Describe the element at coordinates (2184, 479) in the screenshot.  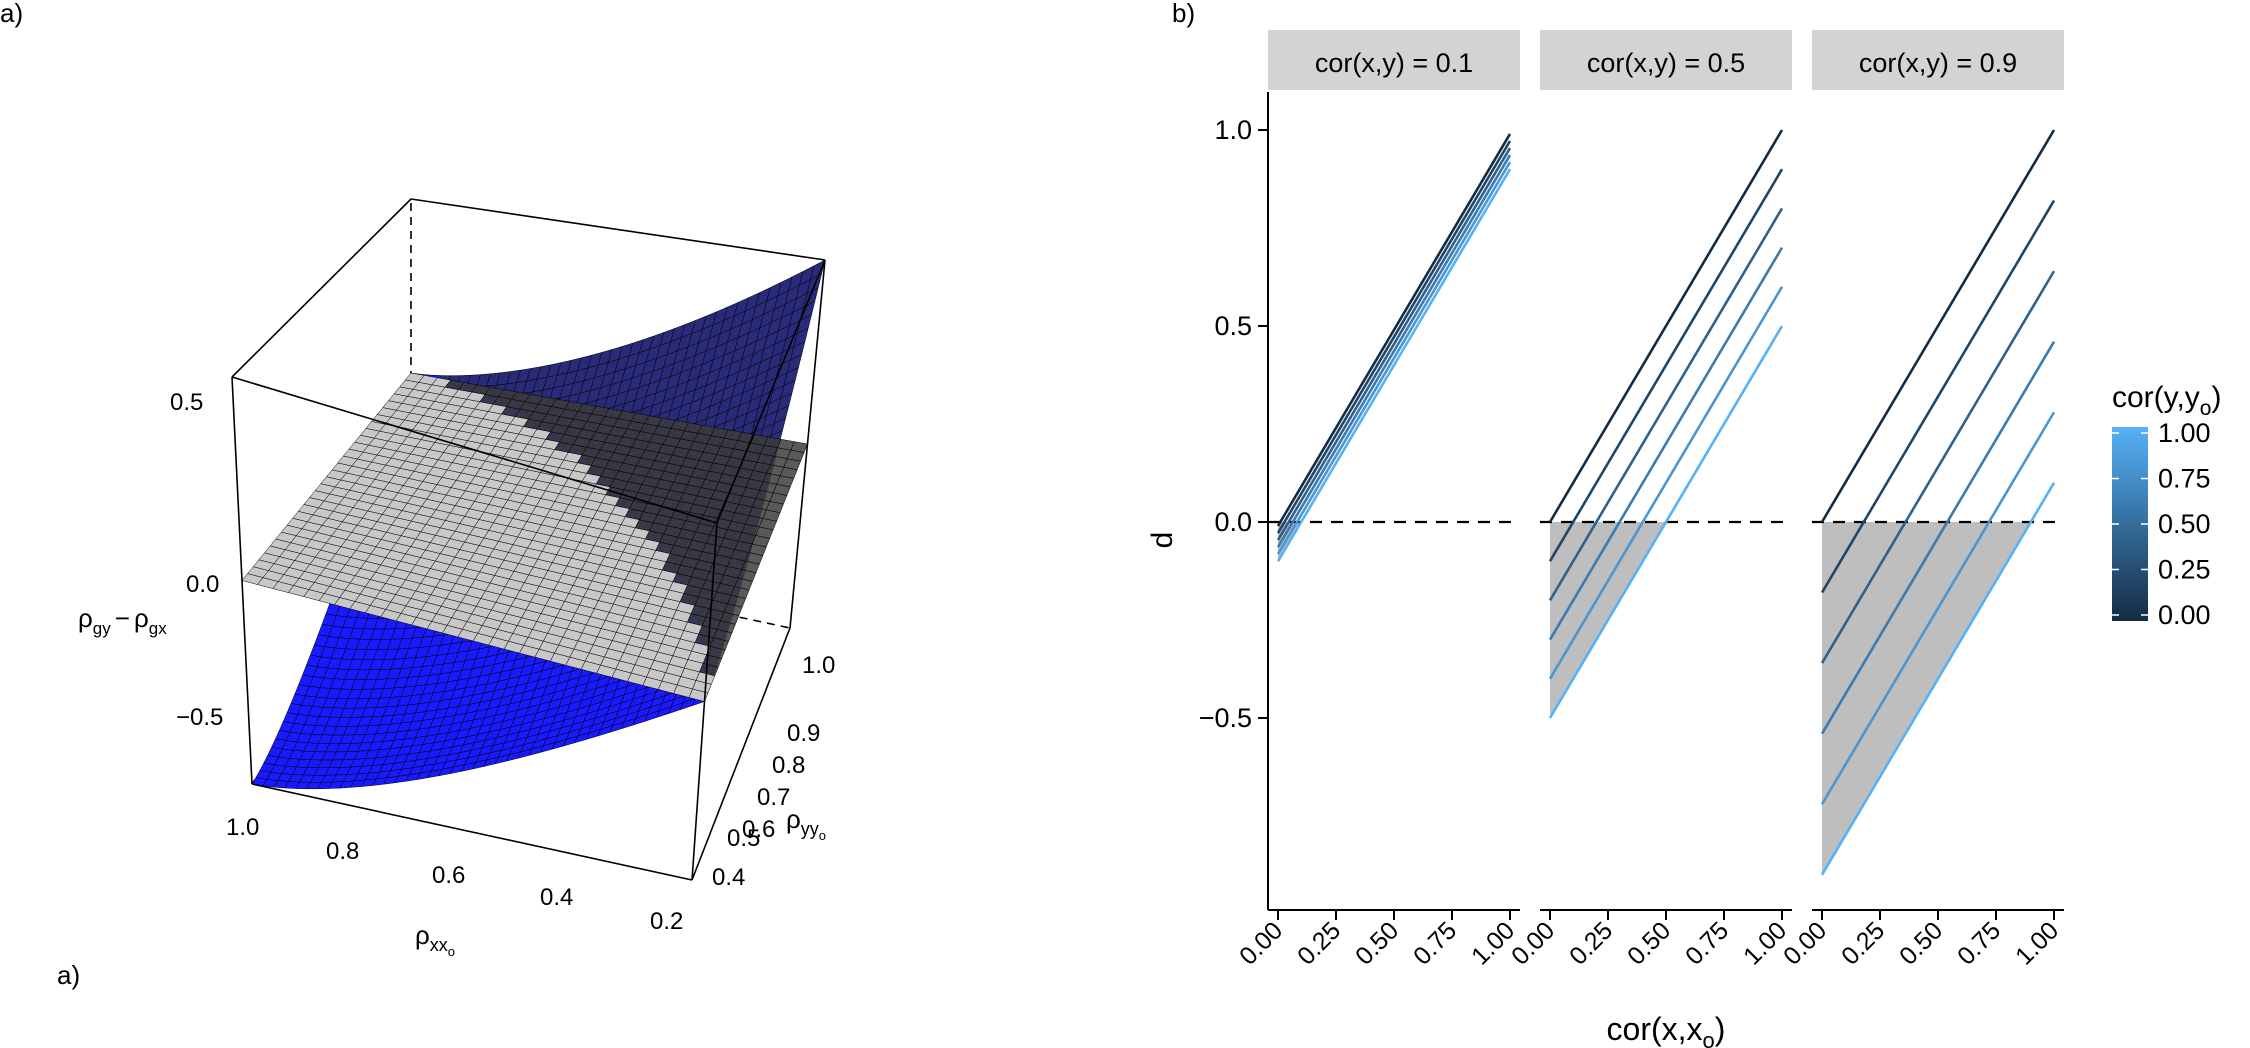
I see `legend-tick-label: 0.75` at that location.